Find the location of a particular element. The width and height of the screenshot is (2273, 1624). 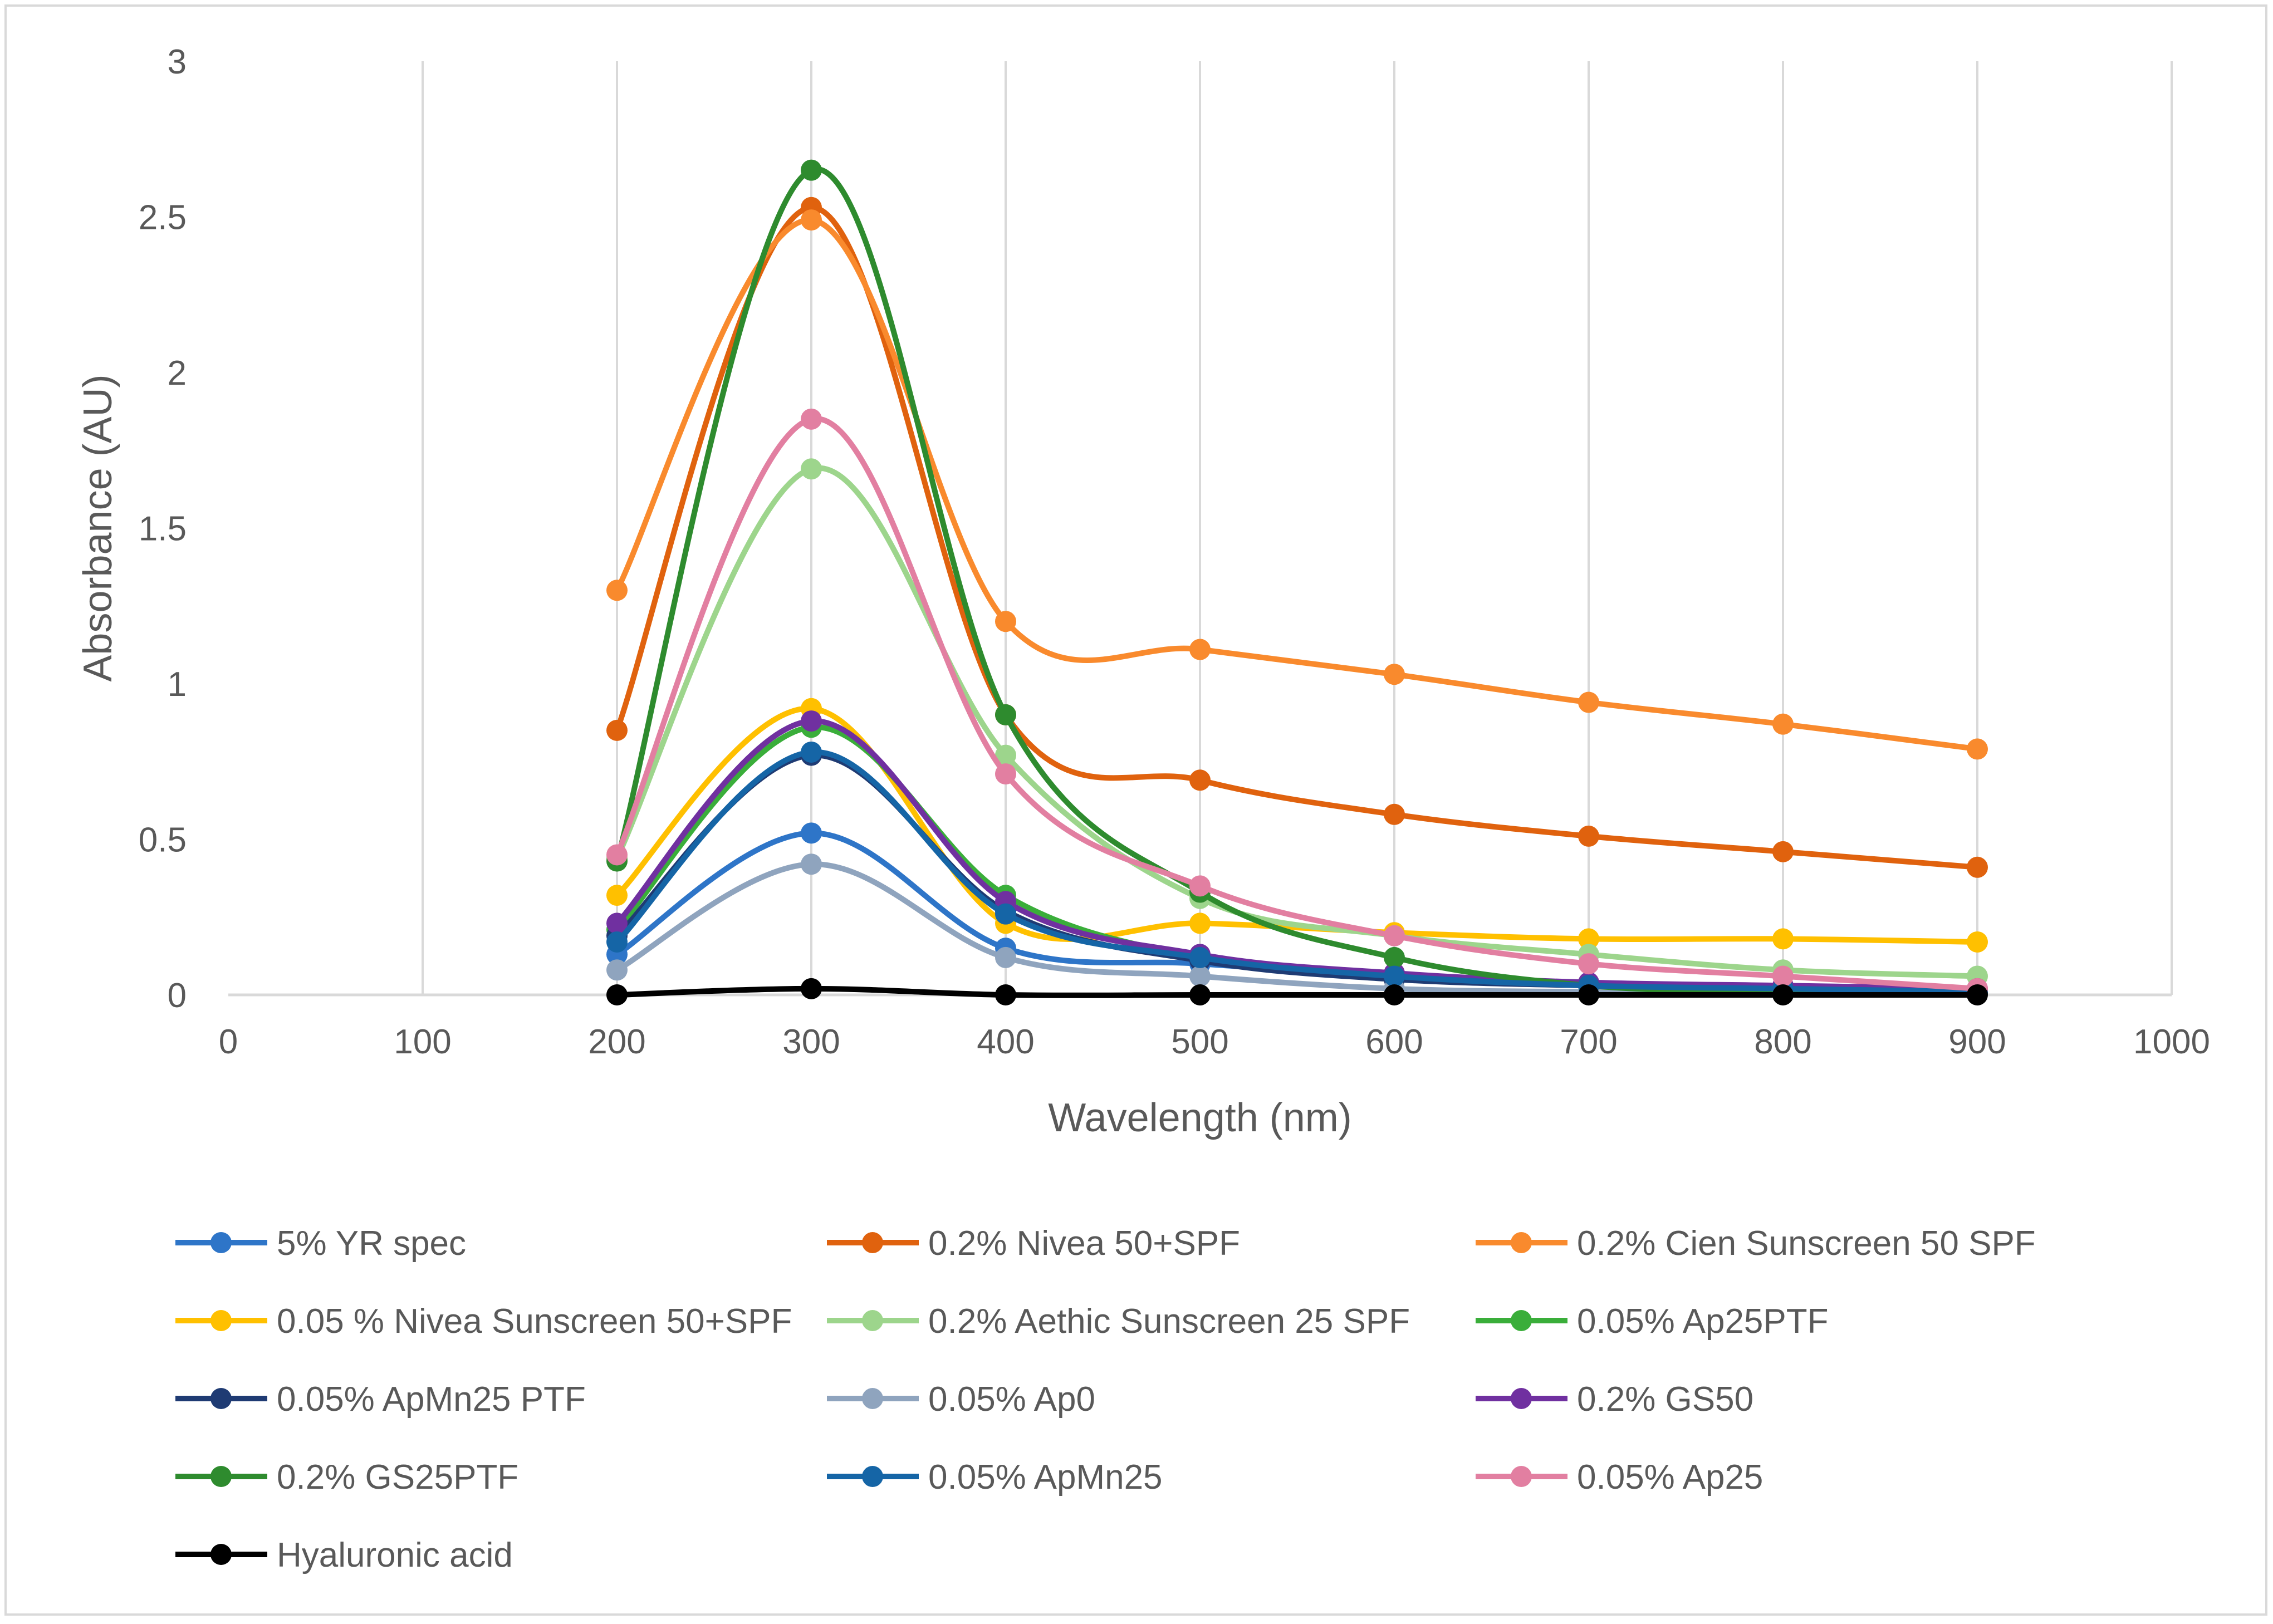

legend-item: 0.05 % Nivea Sunscreen 50+SPF is located at coordinates (483, 1322).